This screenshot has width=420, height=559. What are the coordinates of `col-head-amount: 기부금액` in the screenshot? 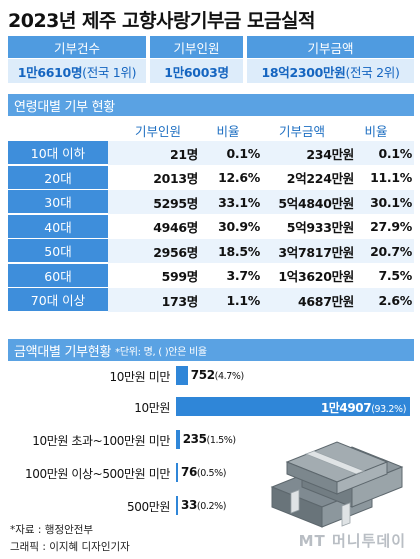 It's located at (301, 131).